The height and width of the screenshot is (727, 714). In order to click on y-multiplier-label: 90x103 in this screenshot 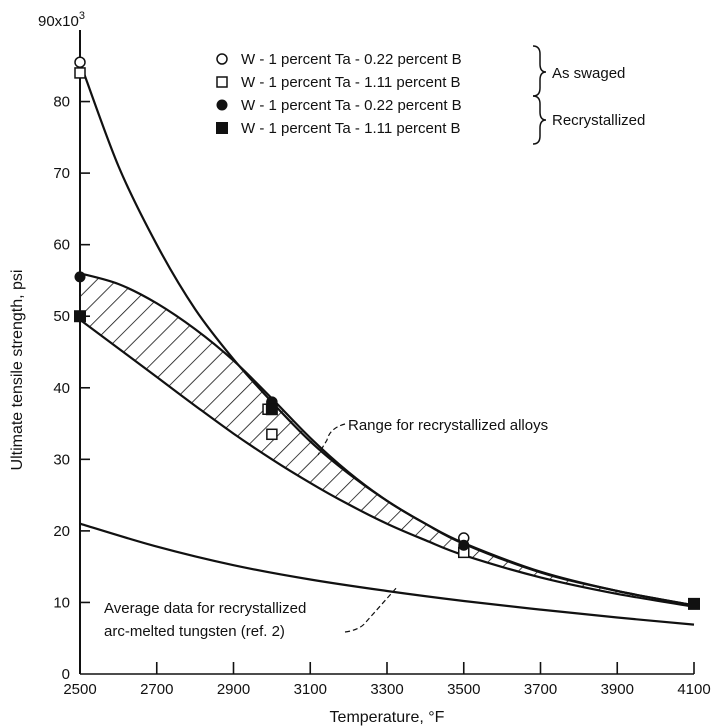, I will do `click(61, 20)`.